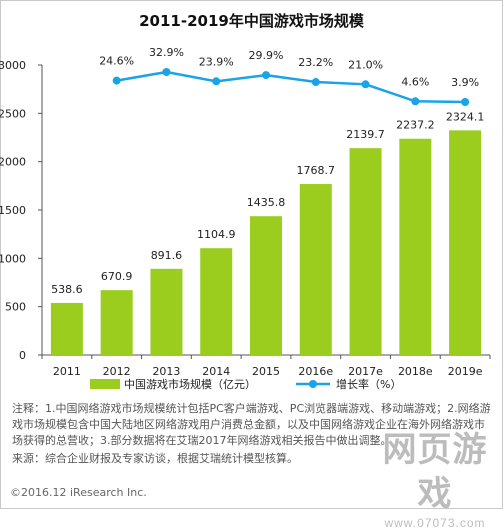 The image size is (503, 530). Describe the element at coordinates (78, 492) in the screenshot. I see `copyright: ©2016.12 iResearch Inc.` at that location.